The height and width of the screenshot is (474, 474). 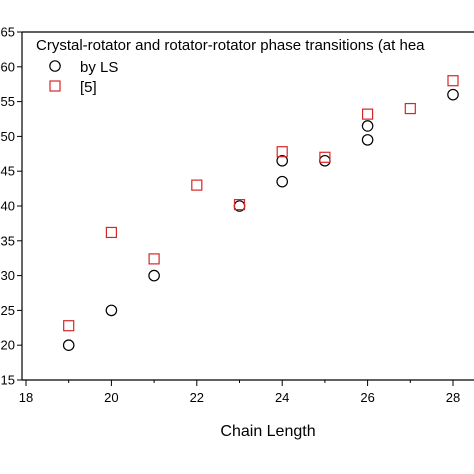 What do you see at coordinates (88, 87) in the screenshot?
I see `legend-label: [5]` at bounding box center [88, 87].